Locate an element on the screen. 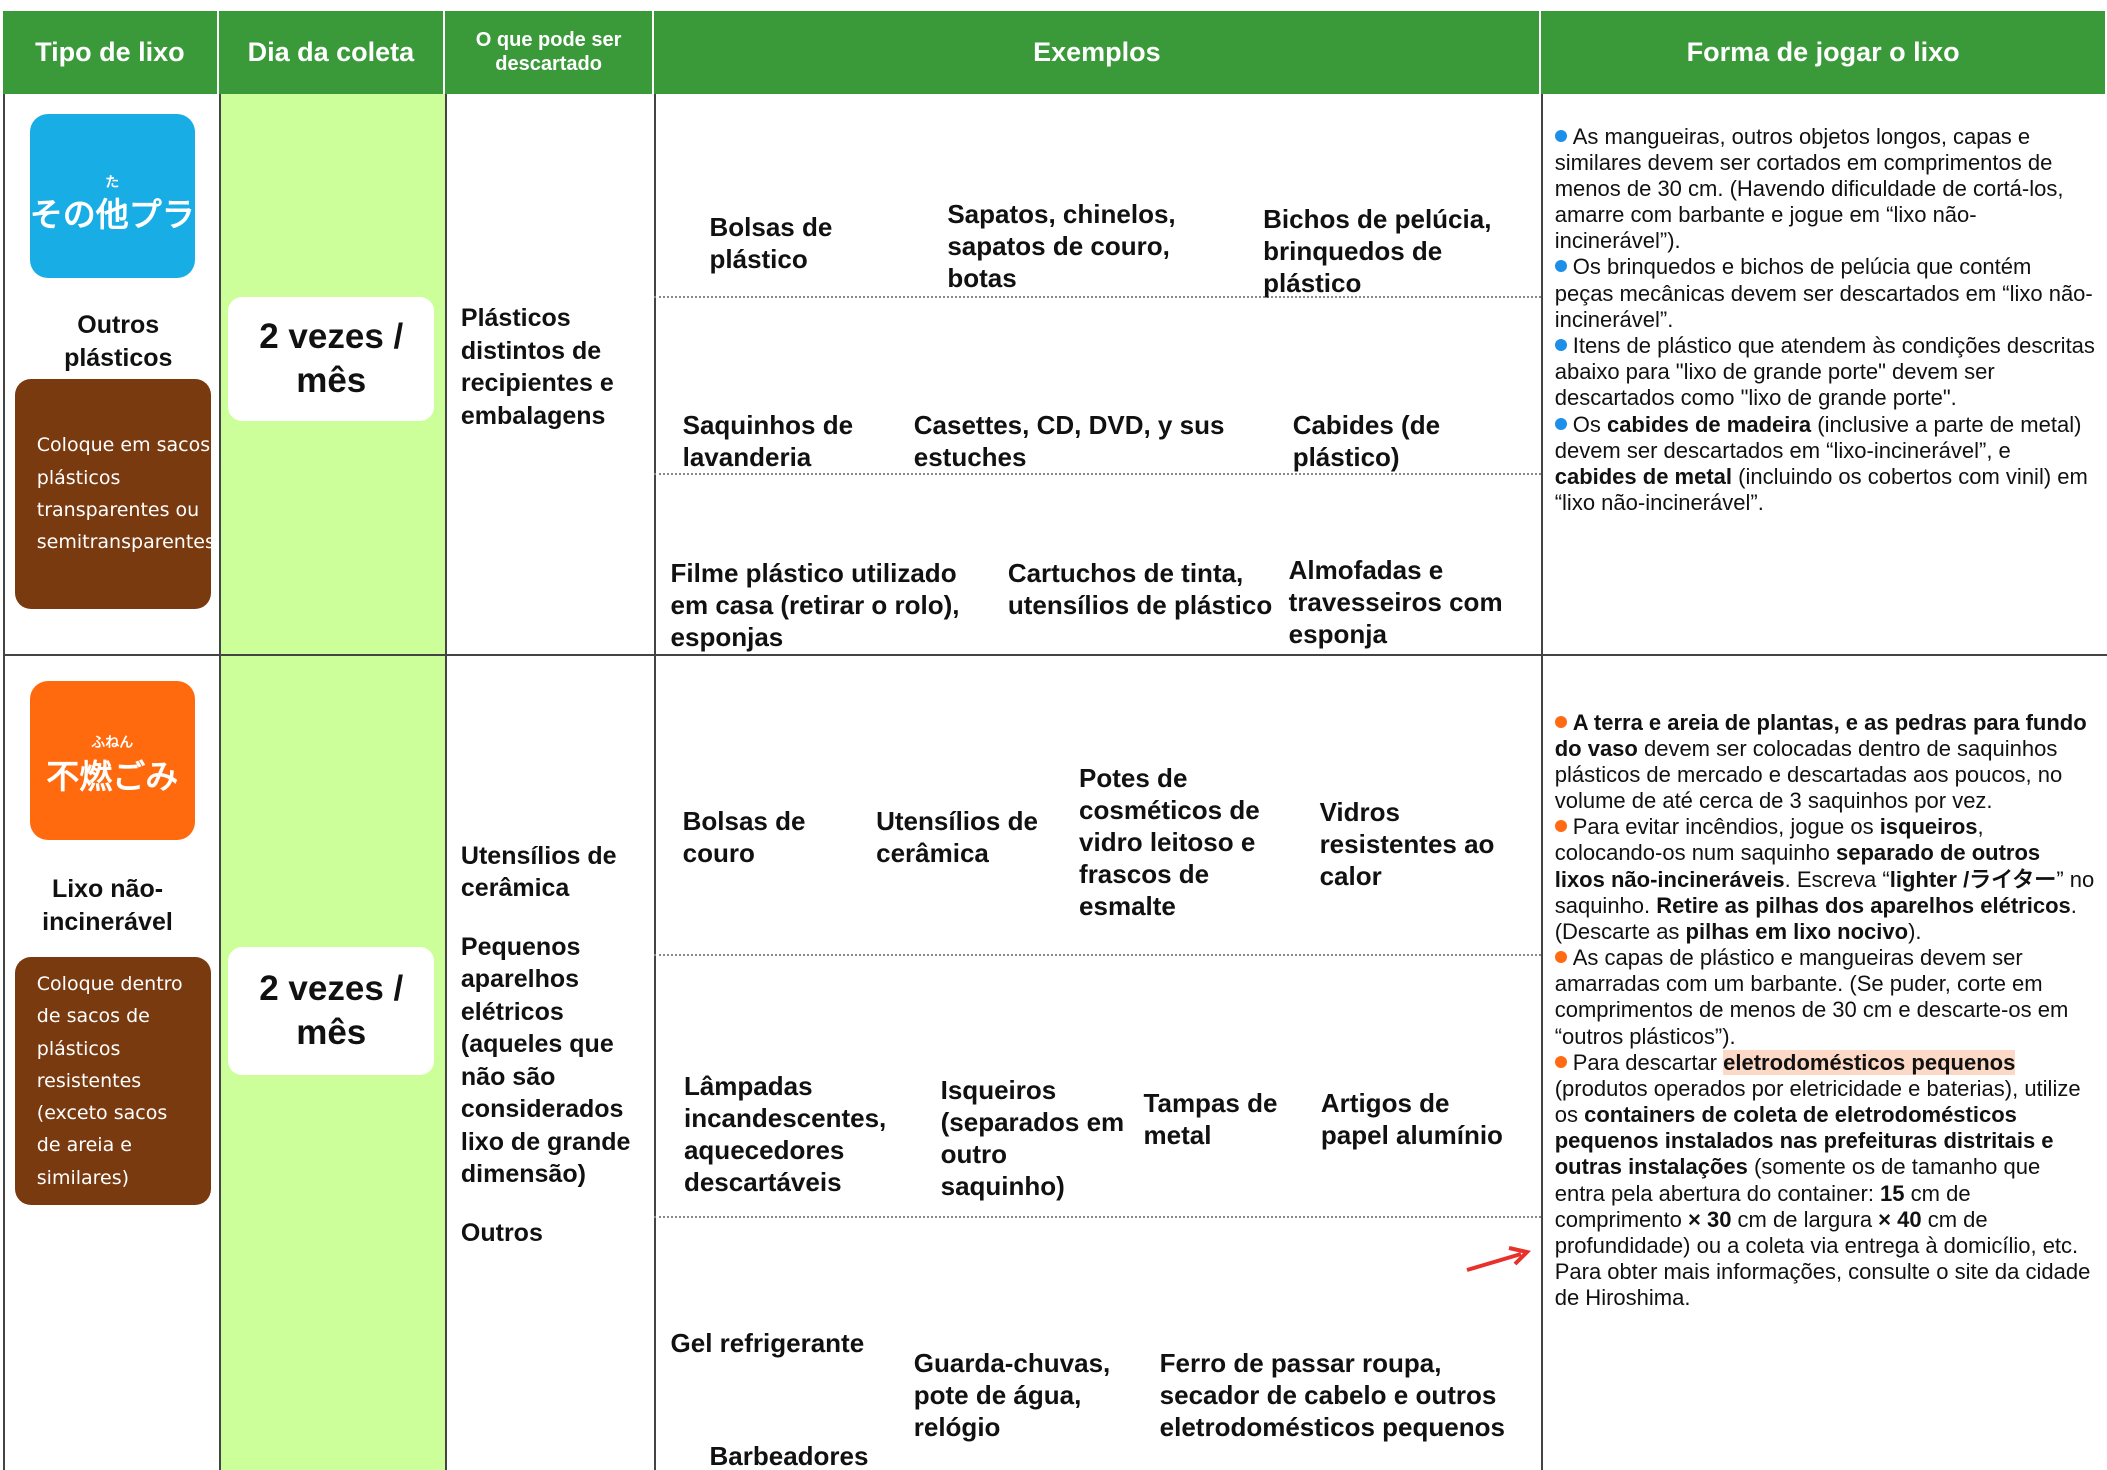  header-cell: O que pode ser descartado is located at coordinates (549, 52).